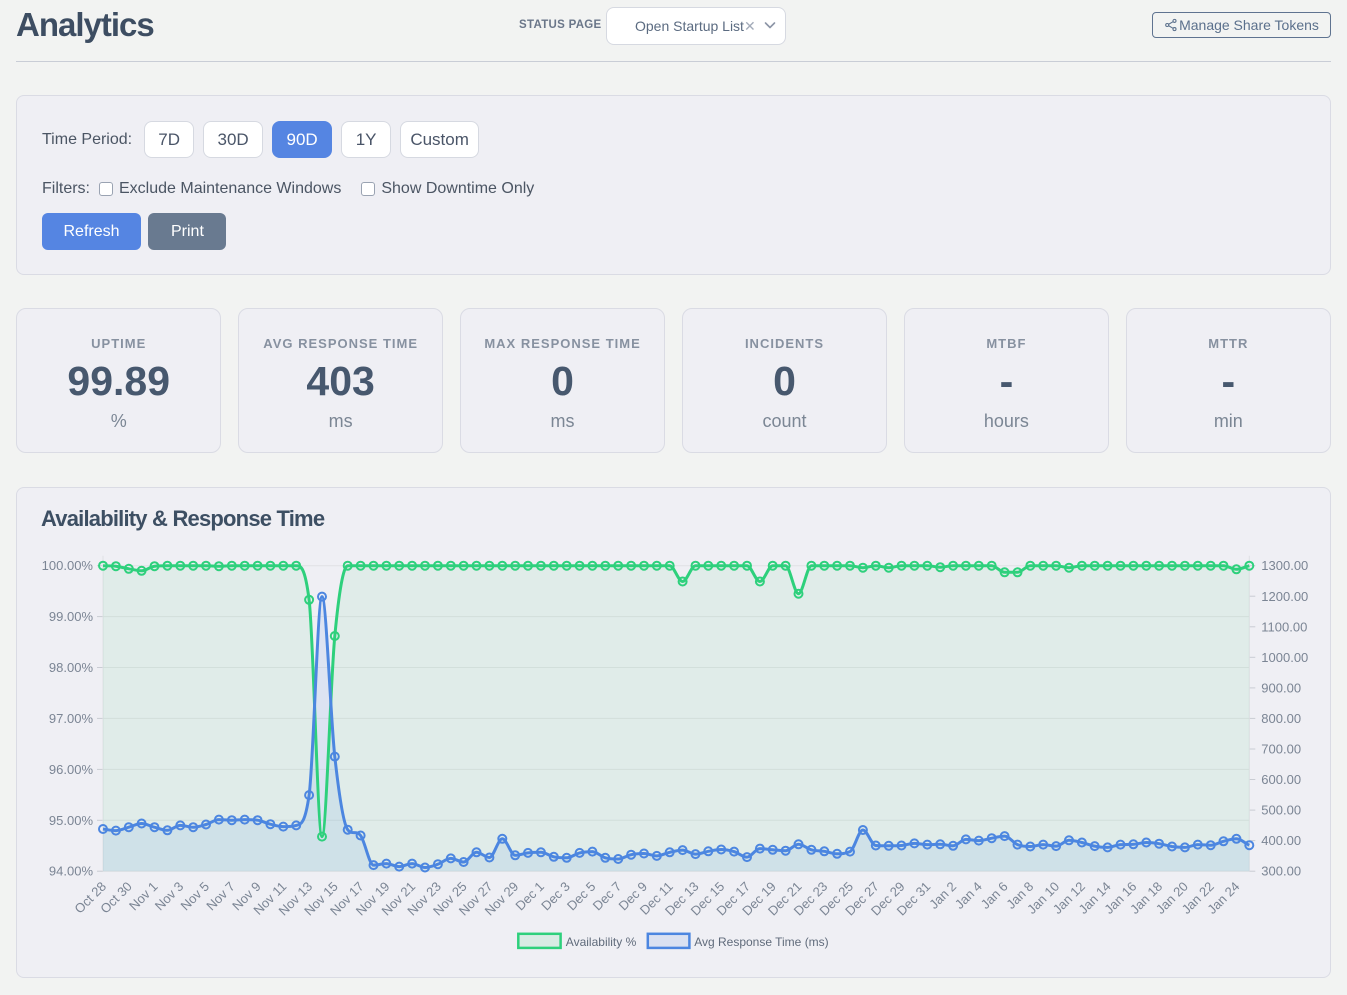 The image size is (1347, 995). I want to click on svg-text: 1200.00, so click(1284, 596).